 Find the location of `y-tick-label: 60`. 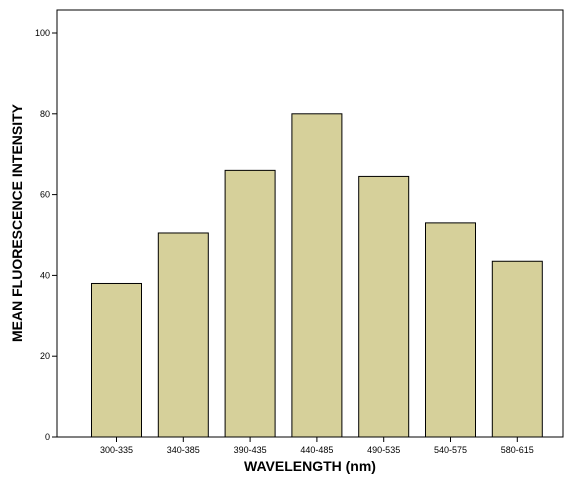

y-tick-label: 60 is located at coordinates (45, 195).